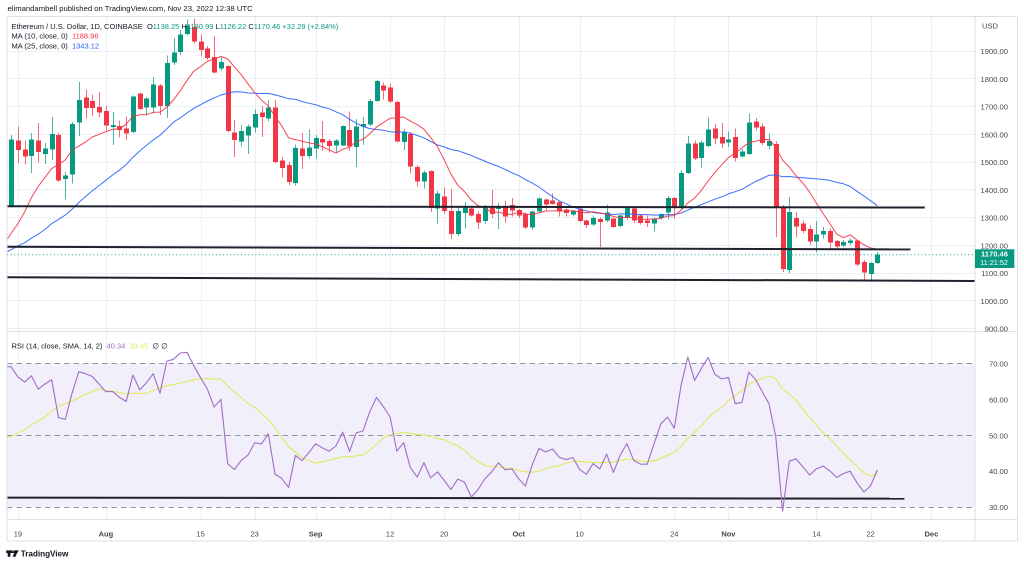 The width and height of the screenshot is (1024, 570). Describe the element at coordinates (998, 435) in the screenshot. I see `svg-text: 50.00` at that location.